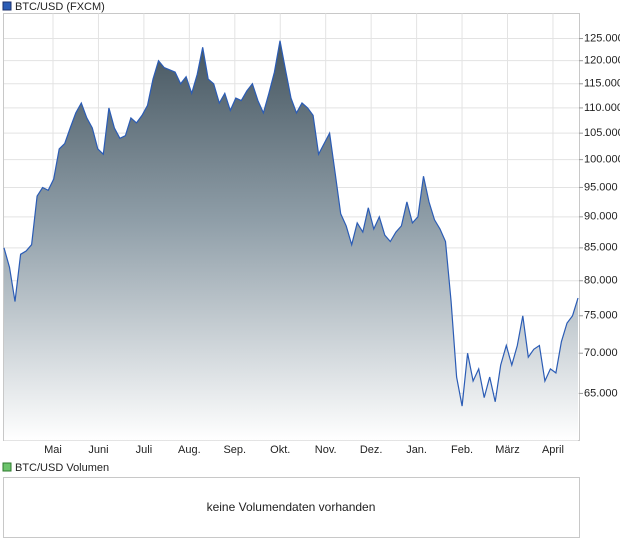 Image resolution: width=620 pixels, height=551 pixels. Describe the element at coordinates (234, 450) in the screenshot. I see `x-tick-label: Sep.` at that location.